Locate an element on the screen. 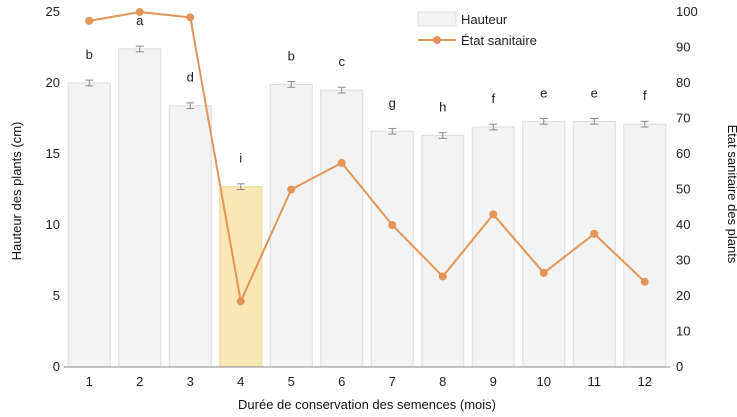 This screenshot has height=417, width=737. significance-letter-month-3: d is located at coordinates (190, 77).